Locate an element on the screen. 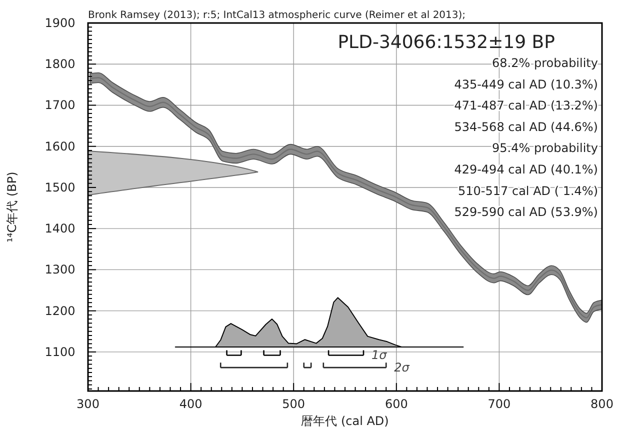 This screenshot has height=432, width=622. y-tick-label: 1700 is located at coordinates (60, 105).